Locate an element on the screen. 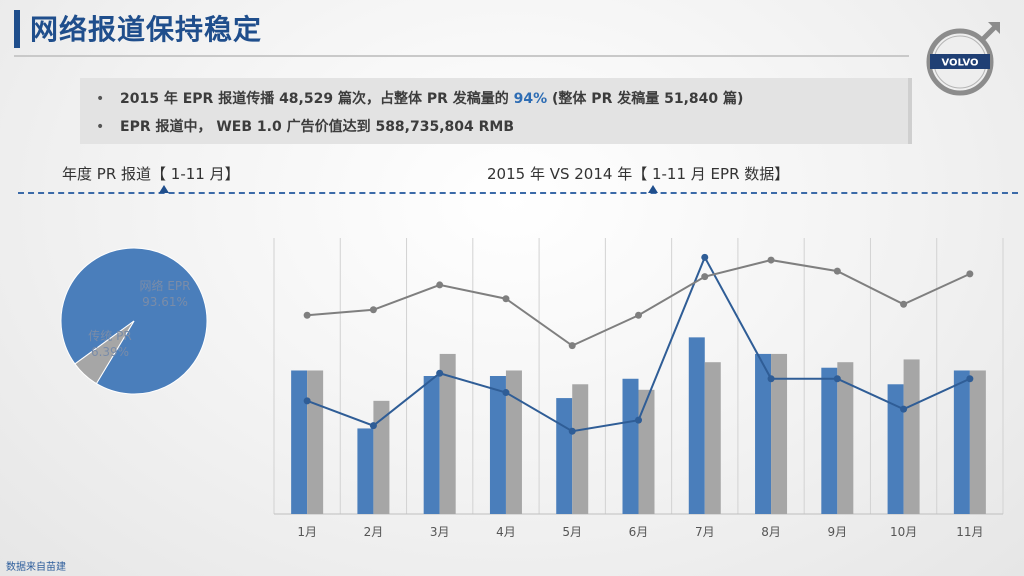 This screenshot has width=1024, height=576. divider-marker-left is located at coordinates (164, 189).